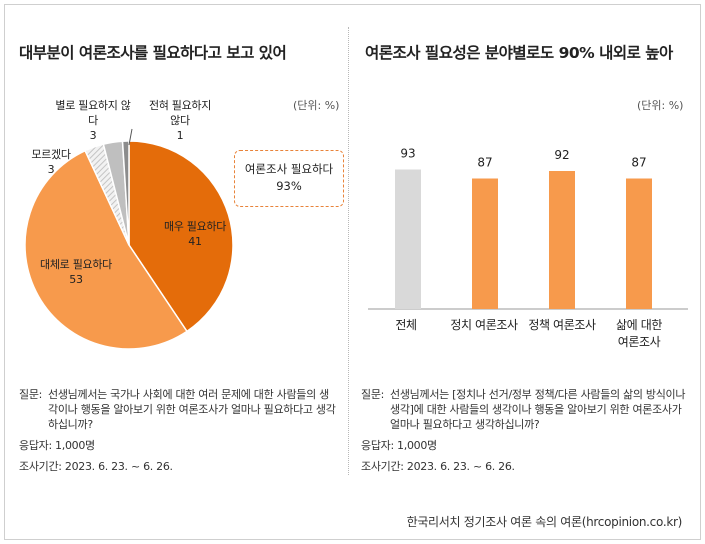 The height and width of the screenshot is (544, 705). What do you see at coordinates (180, 135) in the screenshot?
I see `pie-label-not-at-all-value: 1` at bounding box center [180, 135].